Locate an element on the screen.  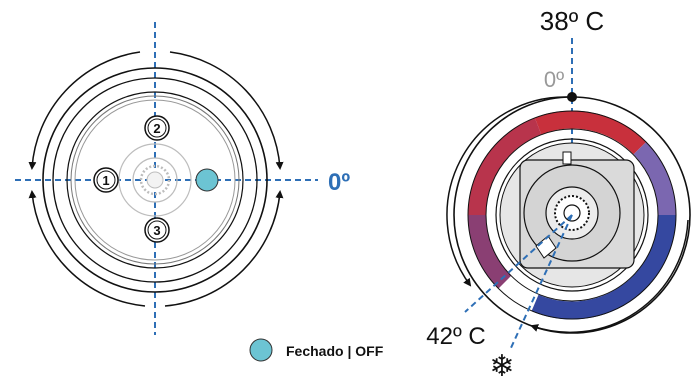
band-outline-inner is located at coordinates (572, 215).